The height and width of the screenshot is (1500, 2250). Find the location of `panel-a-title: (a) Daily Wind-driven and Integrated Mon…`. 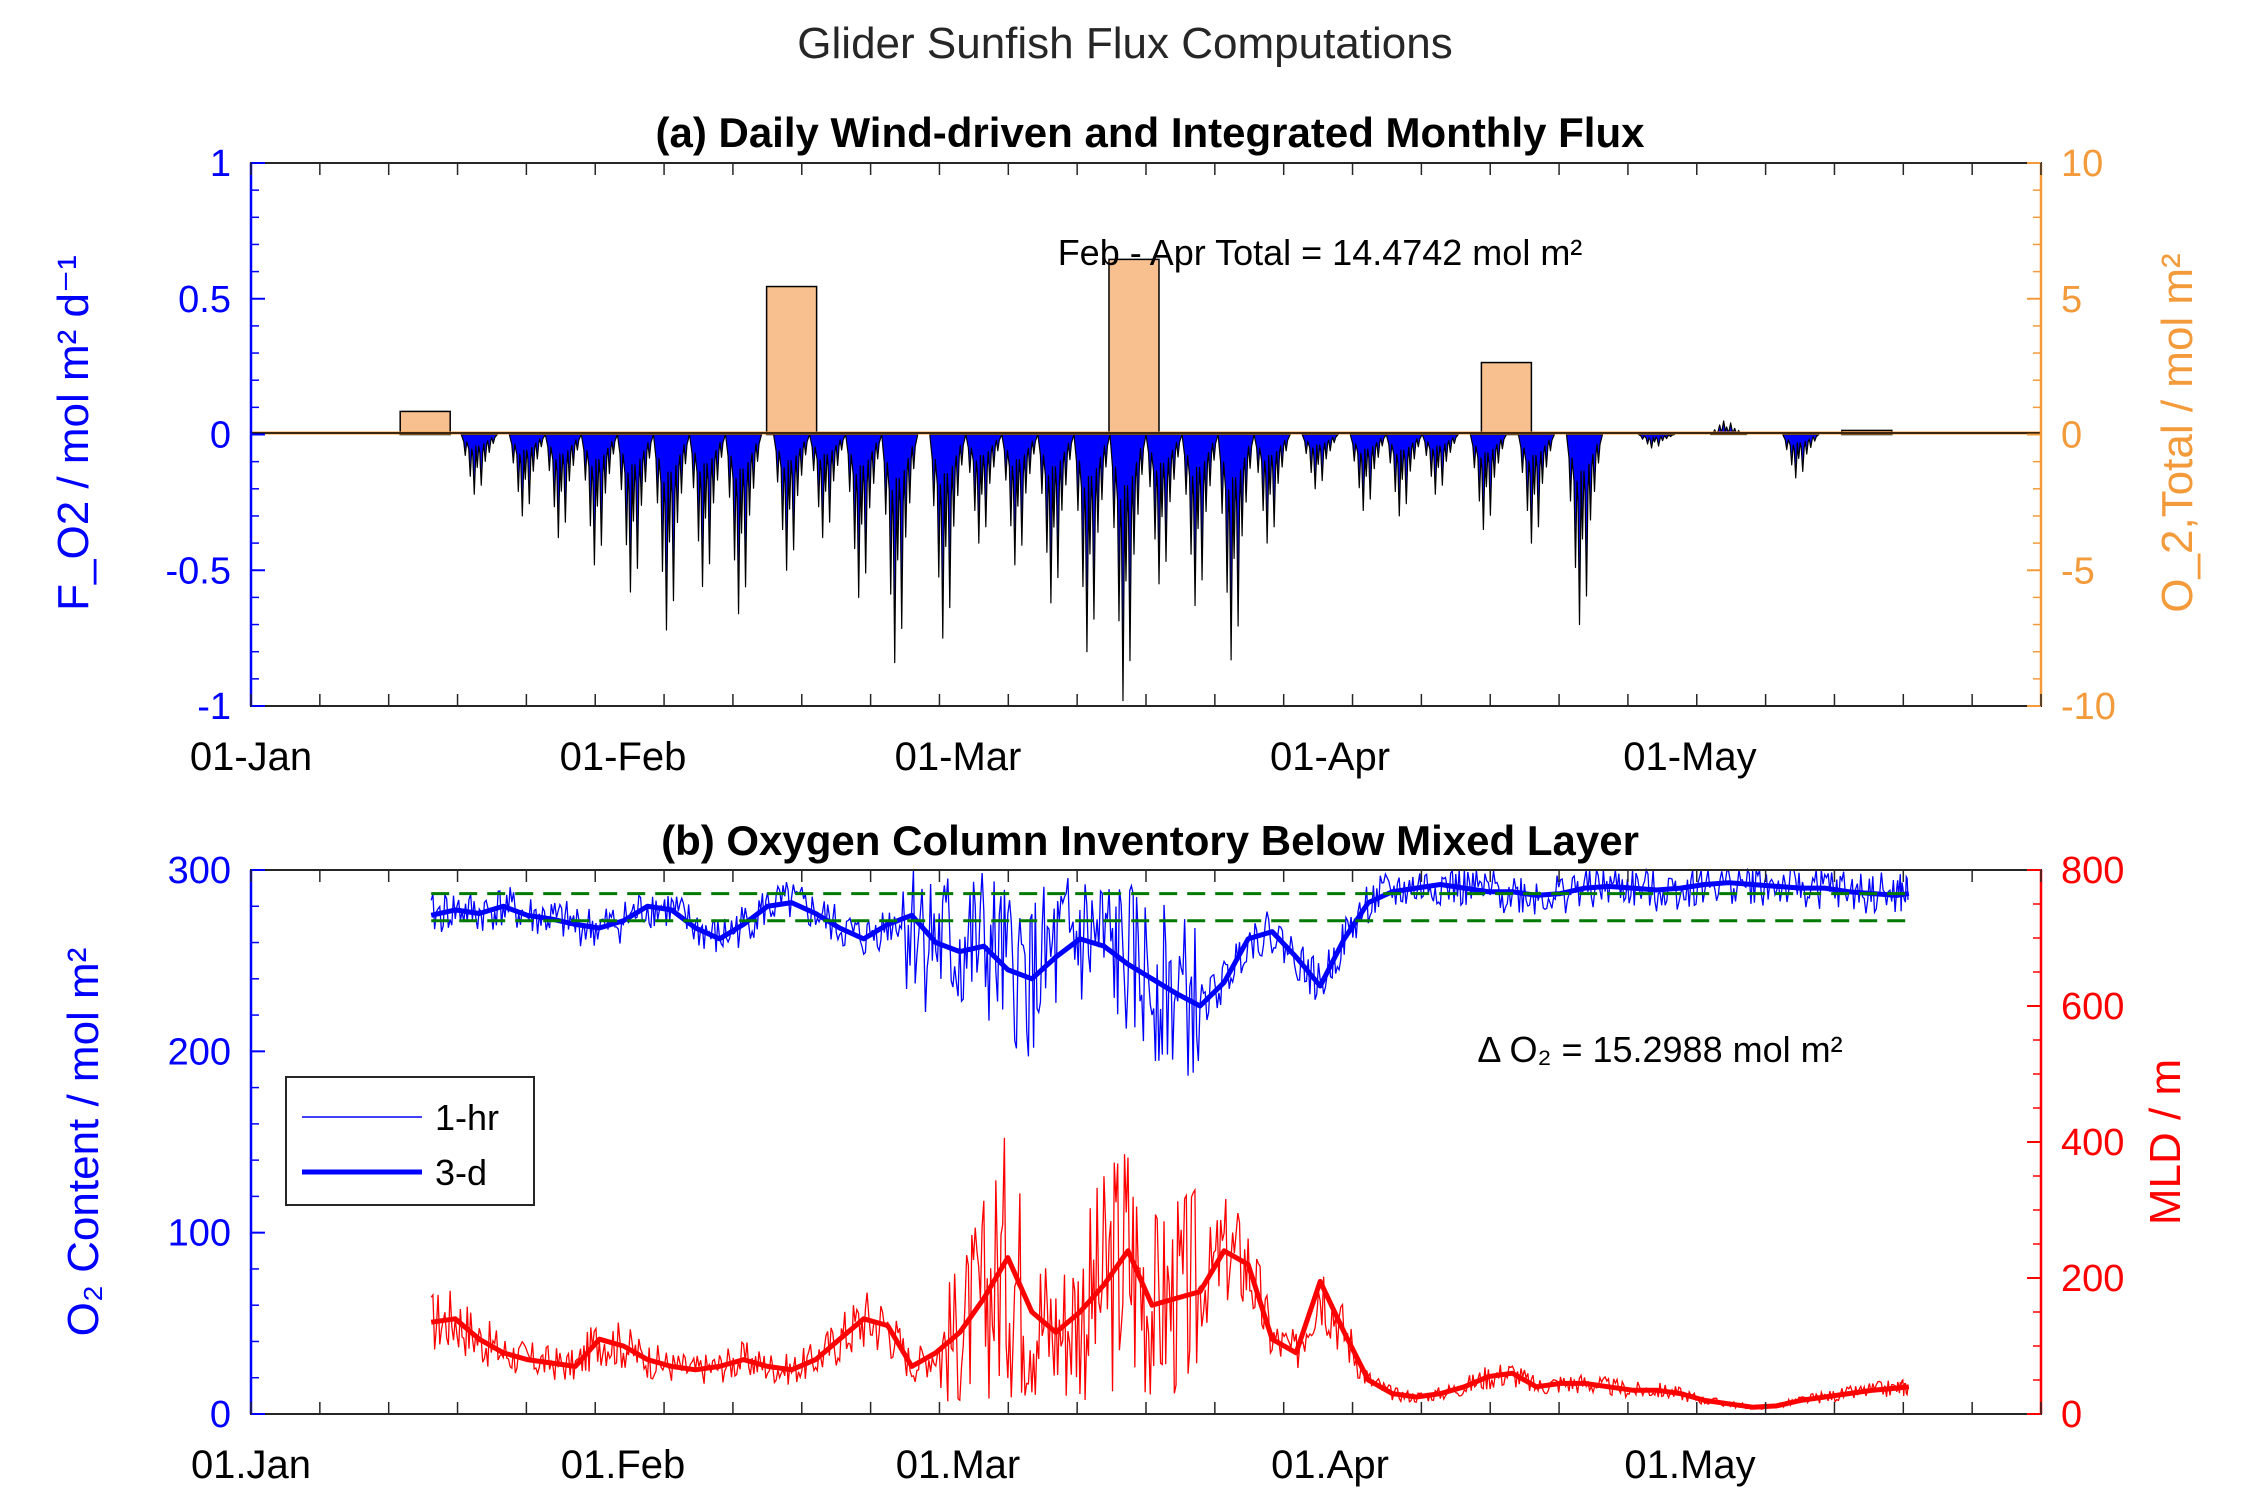

panel-a-title: (a) Daily Wind-driven and Integrated Mon… is located at coordinates (1150, 132).